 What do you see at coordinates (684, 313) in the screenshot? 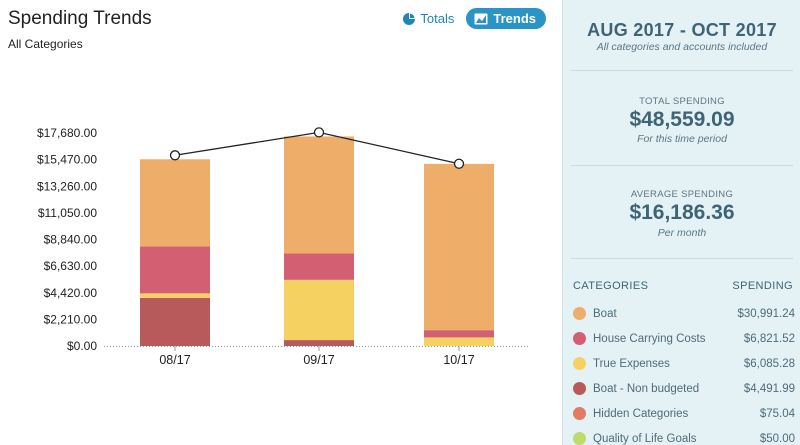
I see `category-row: Boat $30,991.24` at bounding box center [684, 313].